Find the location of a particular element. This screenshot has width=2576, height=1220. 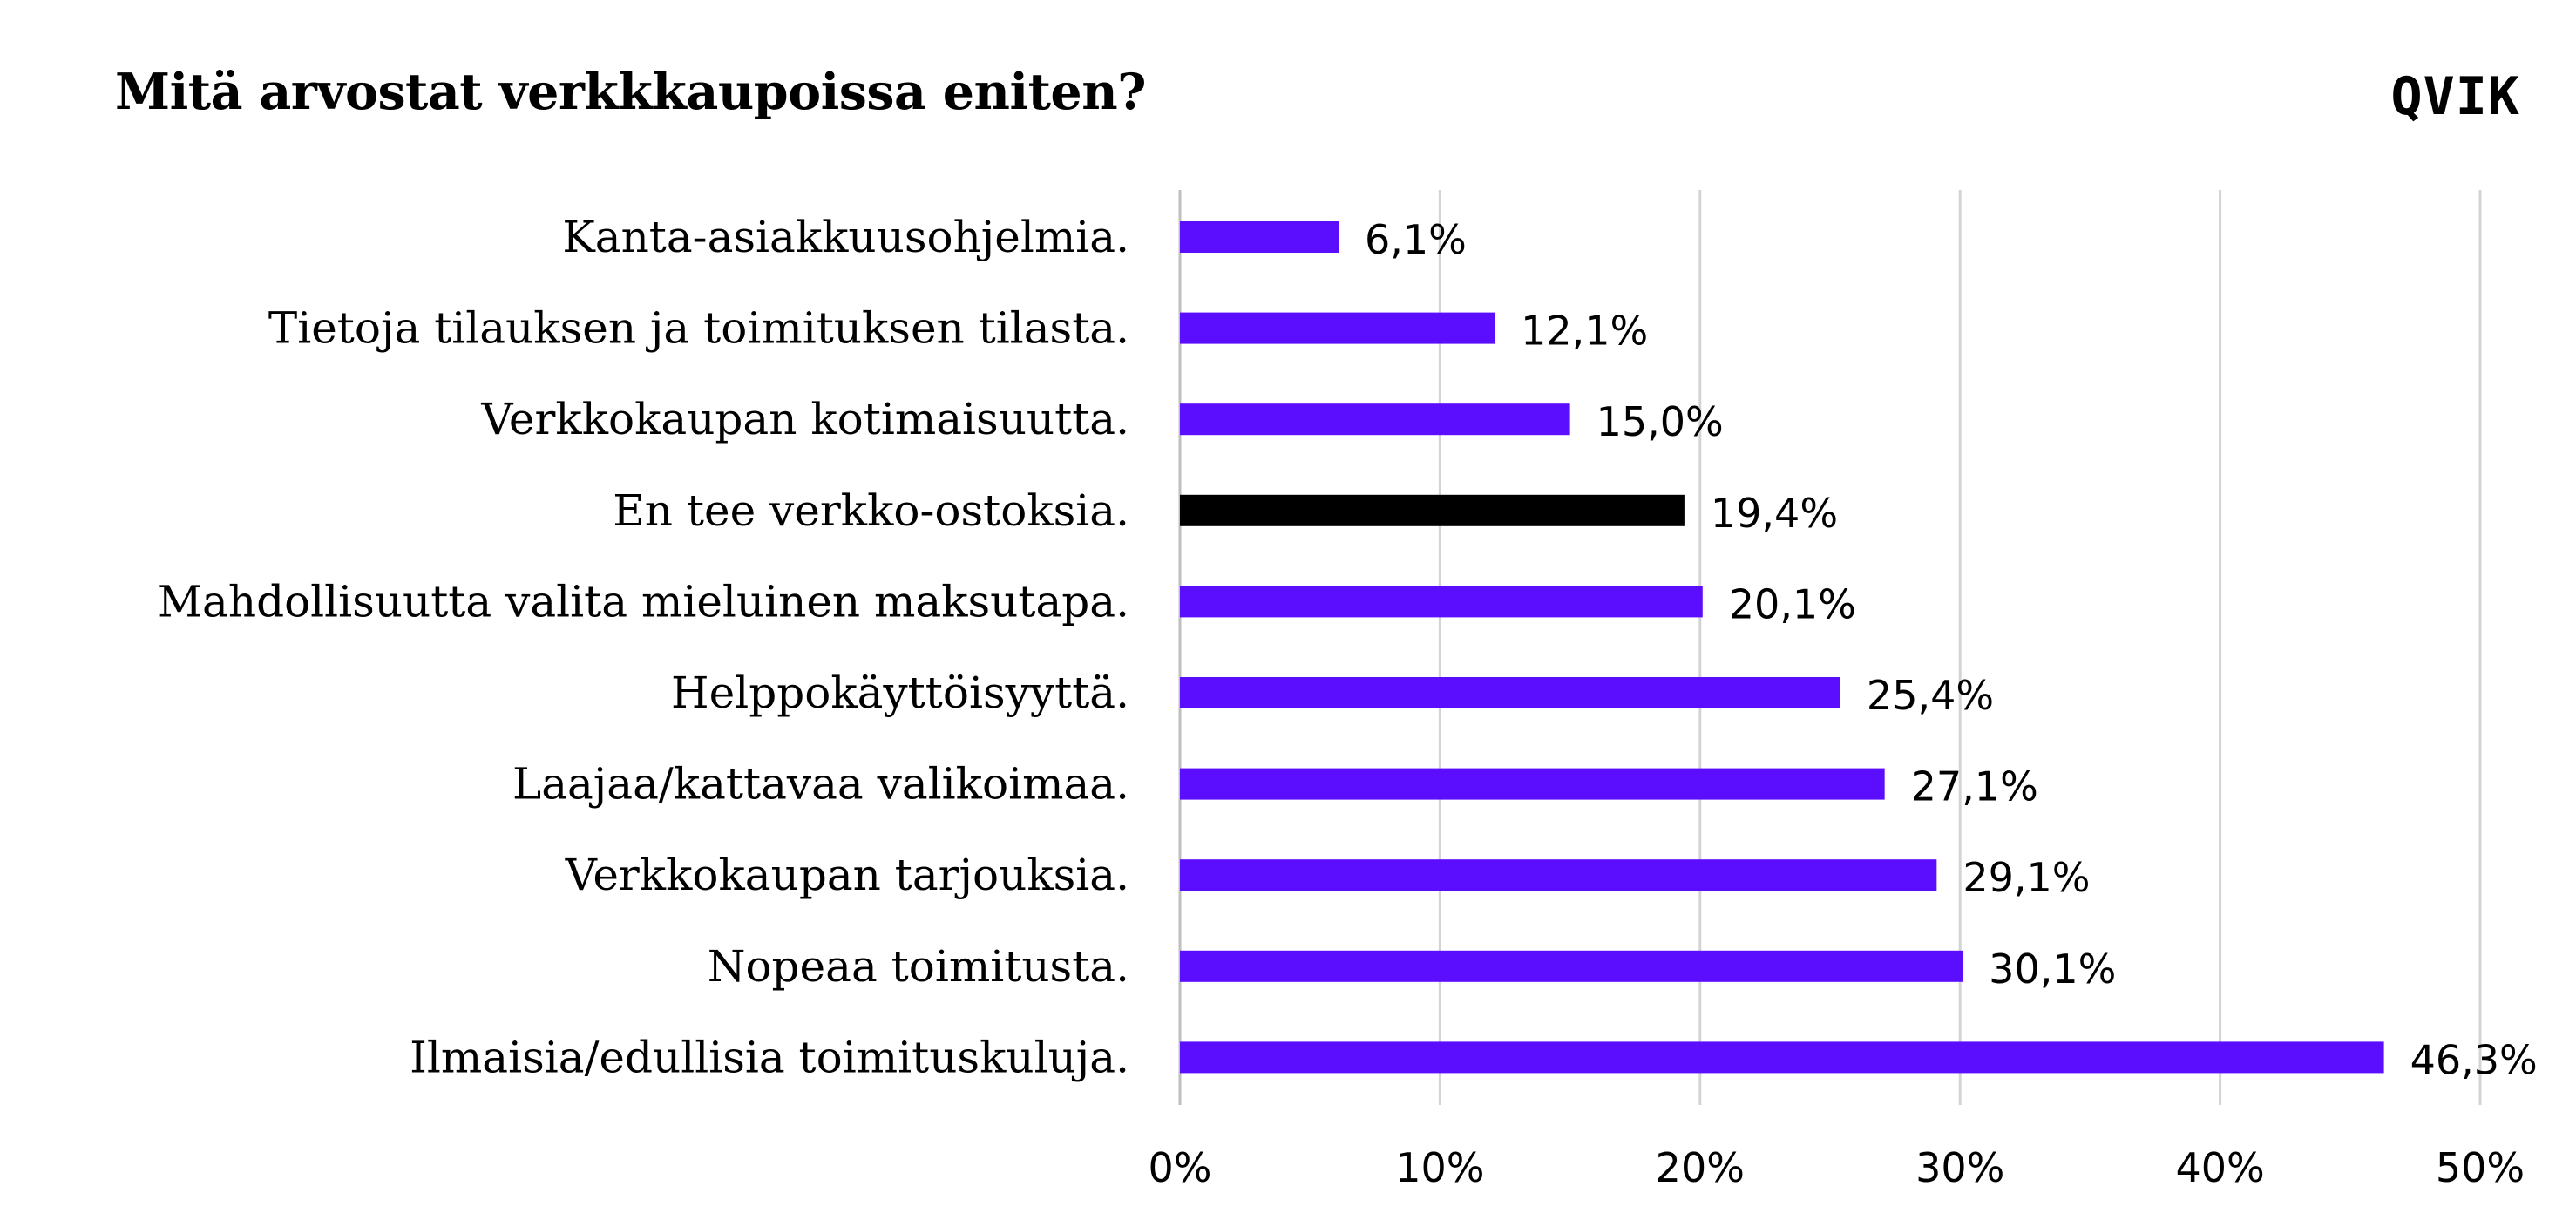

x-tick-label: 50% is located at coordinates (2481, 1167).